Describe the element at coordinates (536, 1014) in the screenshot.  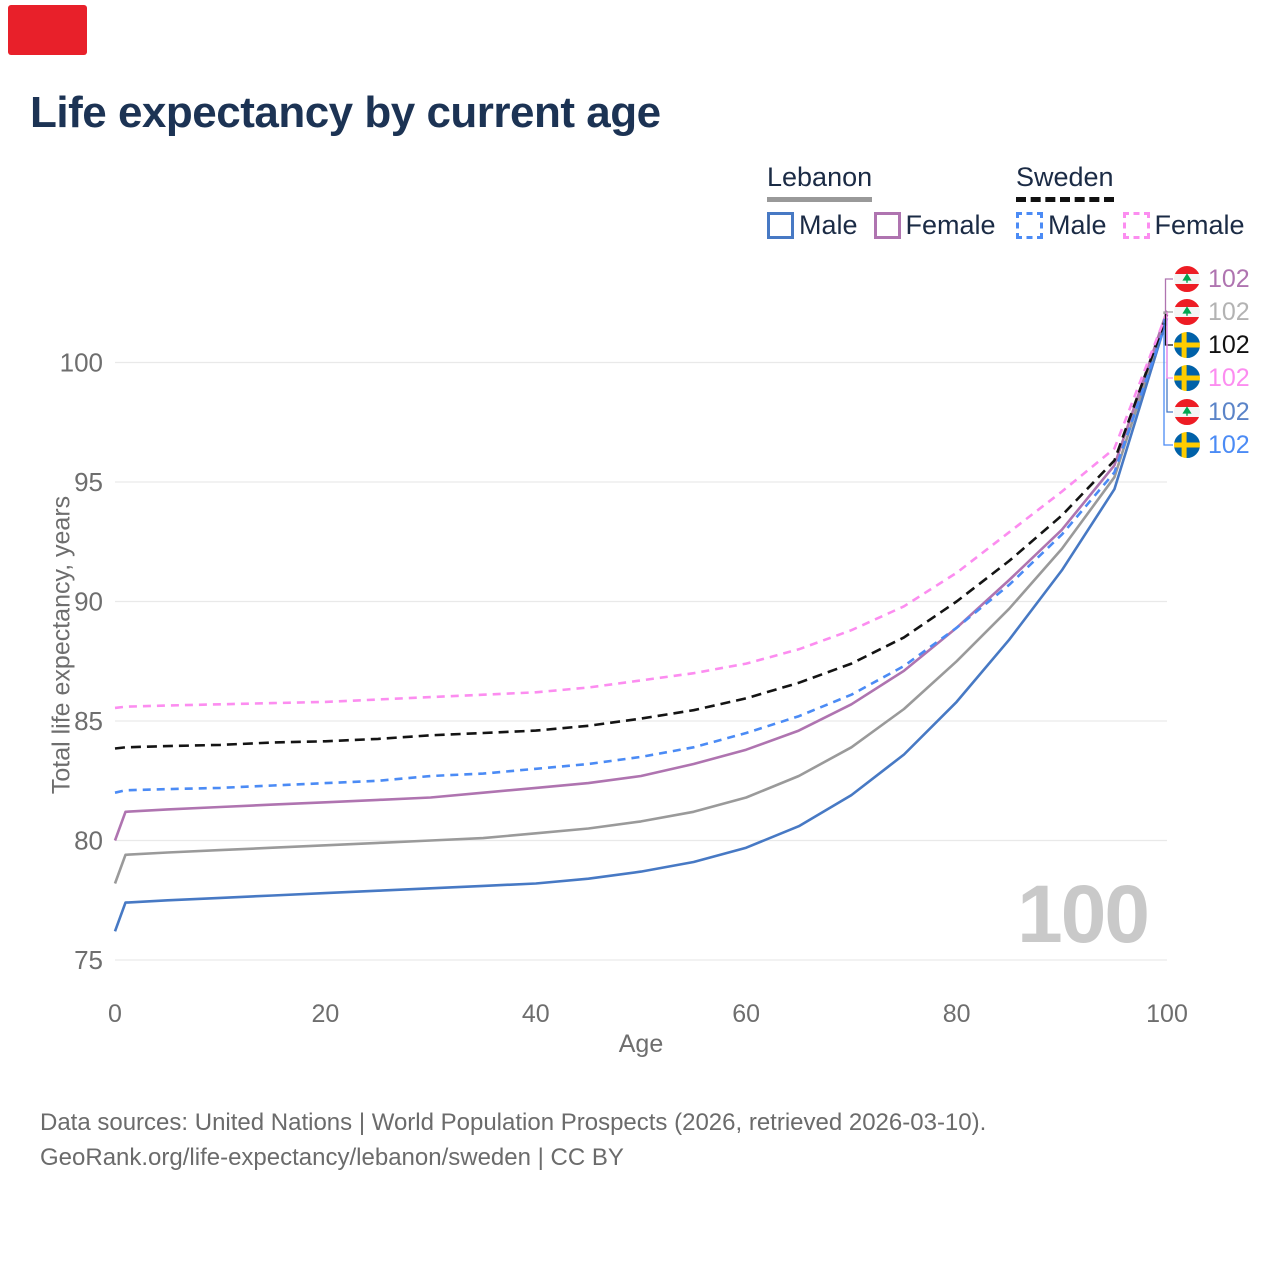
I see `svg-text: 40` at that location.